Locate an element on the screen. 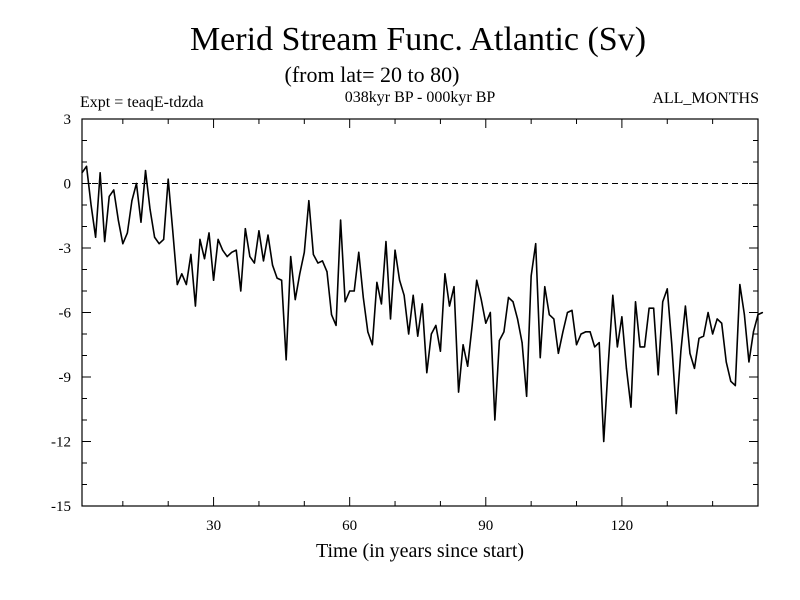 The height and width of the screenshot is (600, 800). x-tick-label: 60 is located at coordinates (349, 526).